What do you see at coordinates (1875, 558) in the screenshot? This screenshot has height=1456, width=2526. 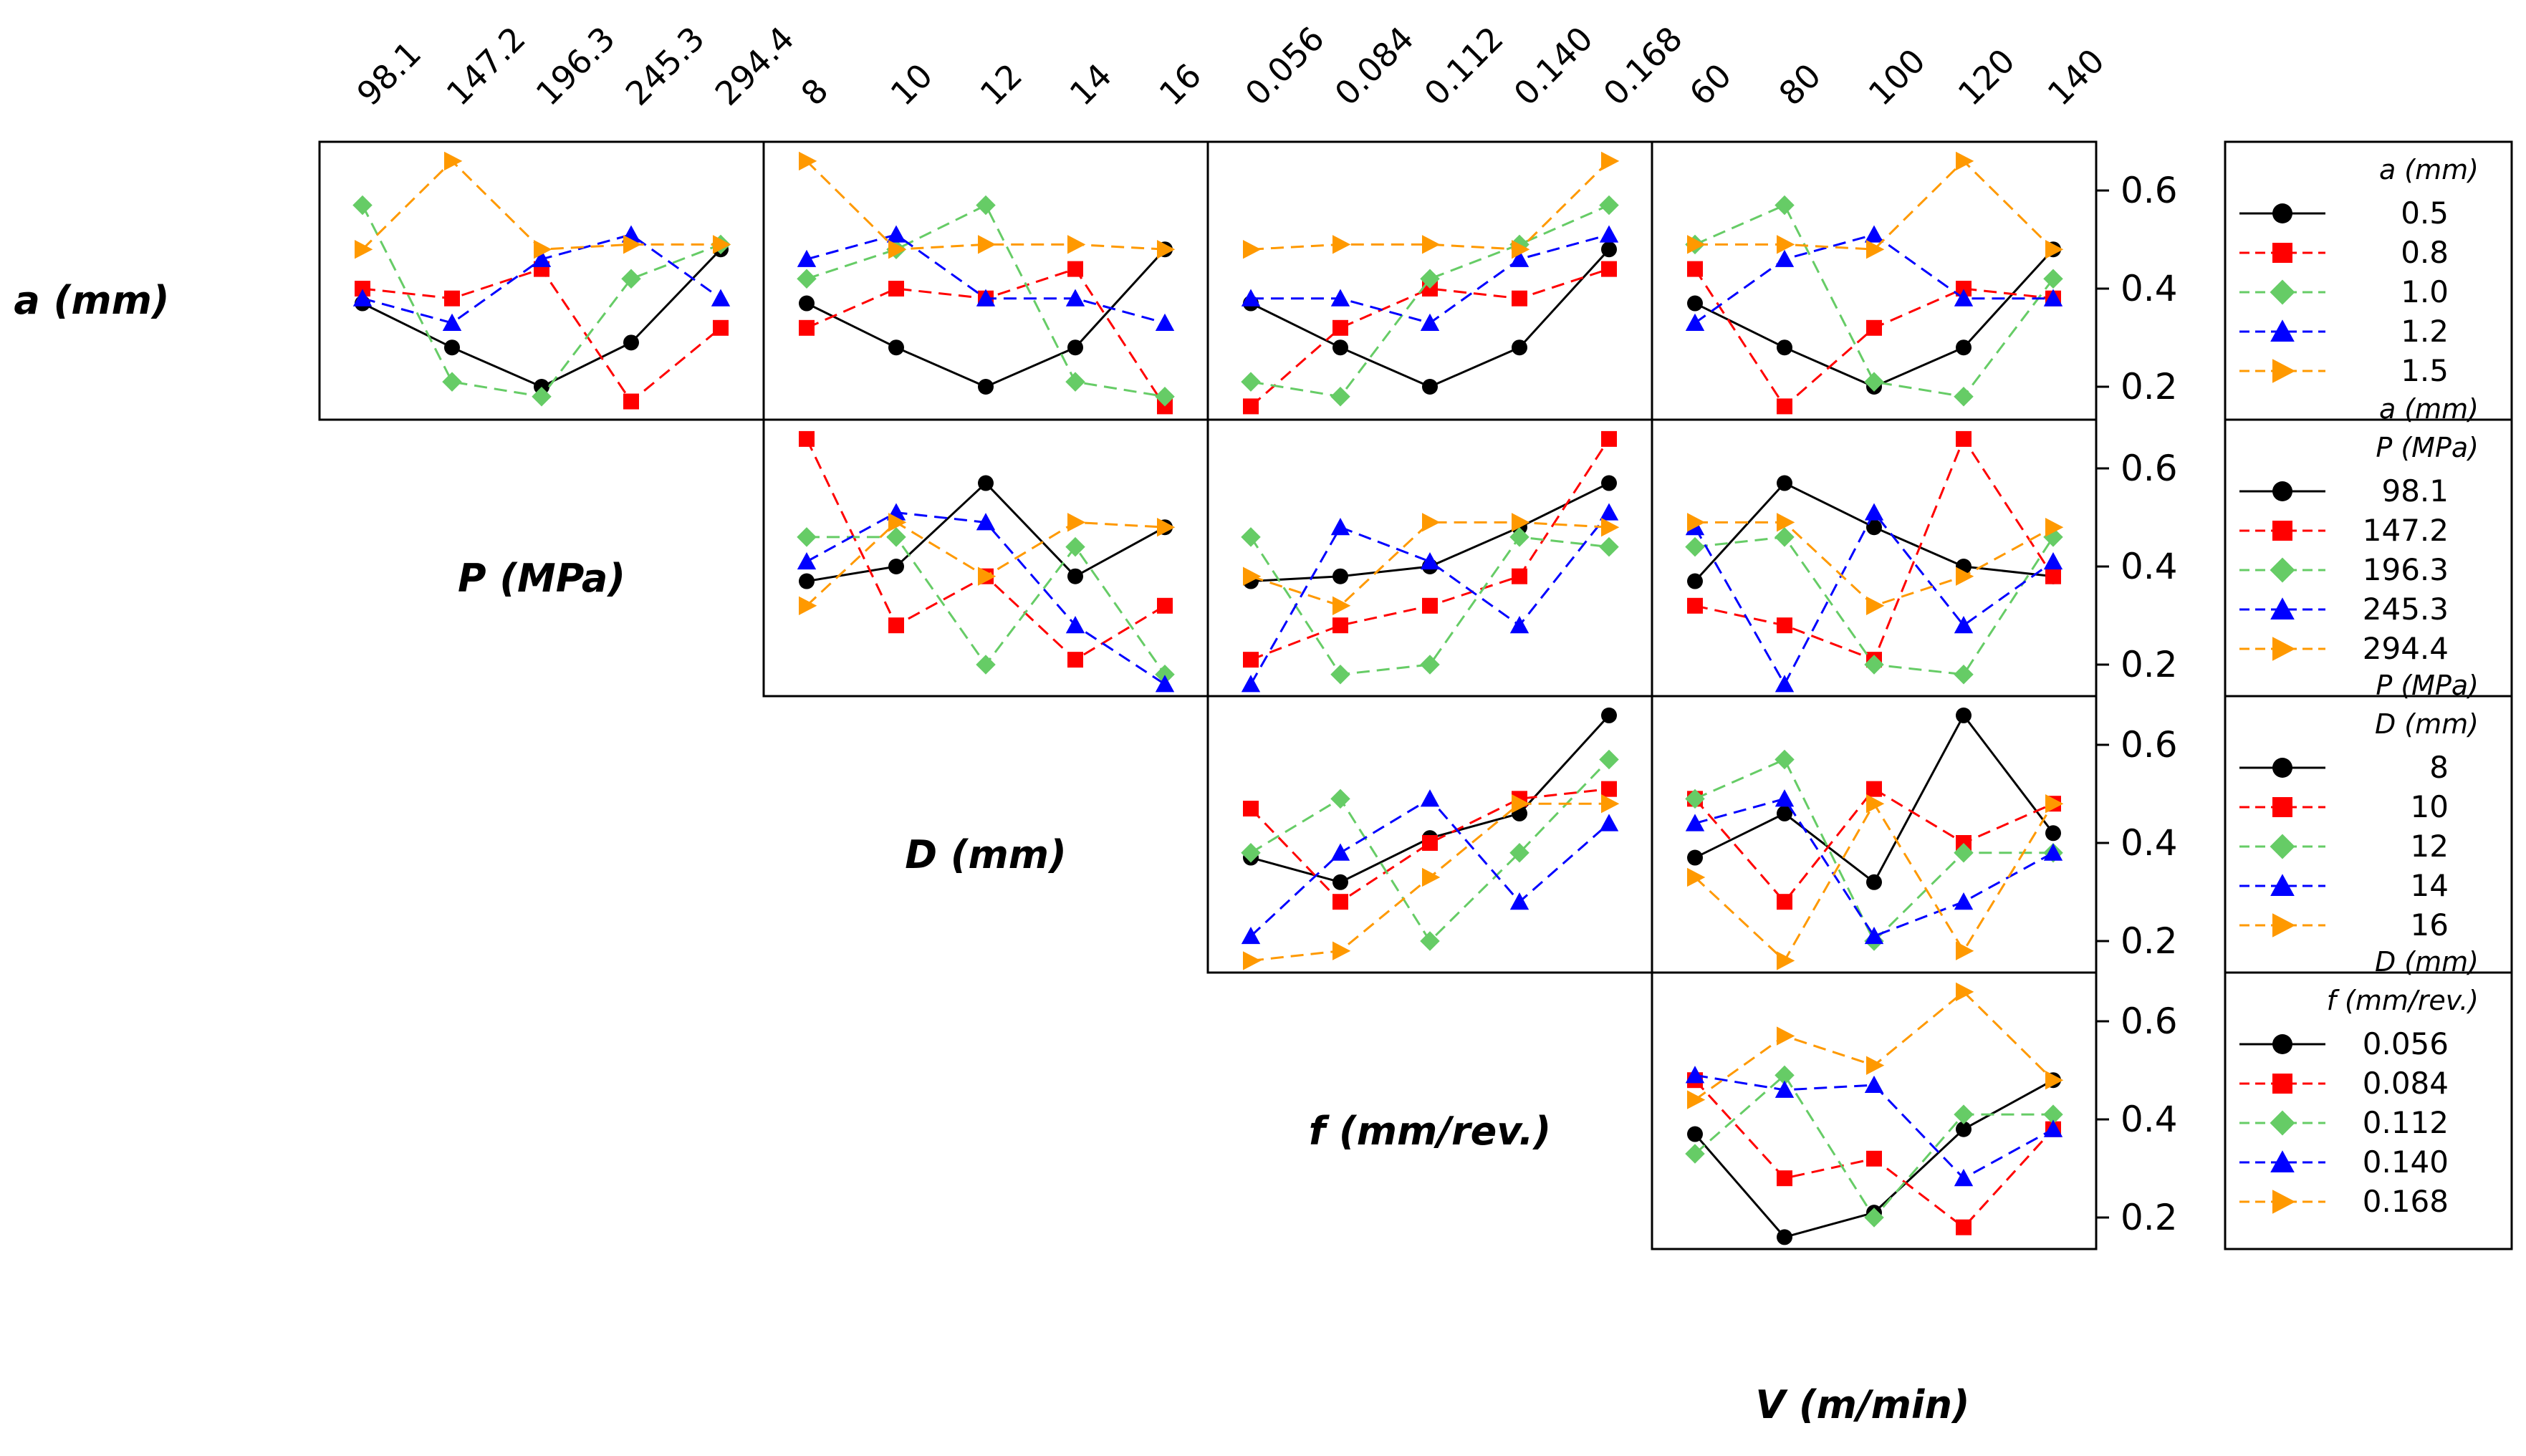 I see `panel-P-vs-V` at bounding box center [1875, 558].